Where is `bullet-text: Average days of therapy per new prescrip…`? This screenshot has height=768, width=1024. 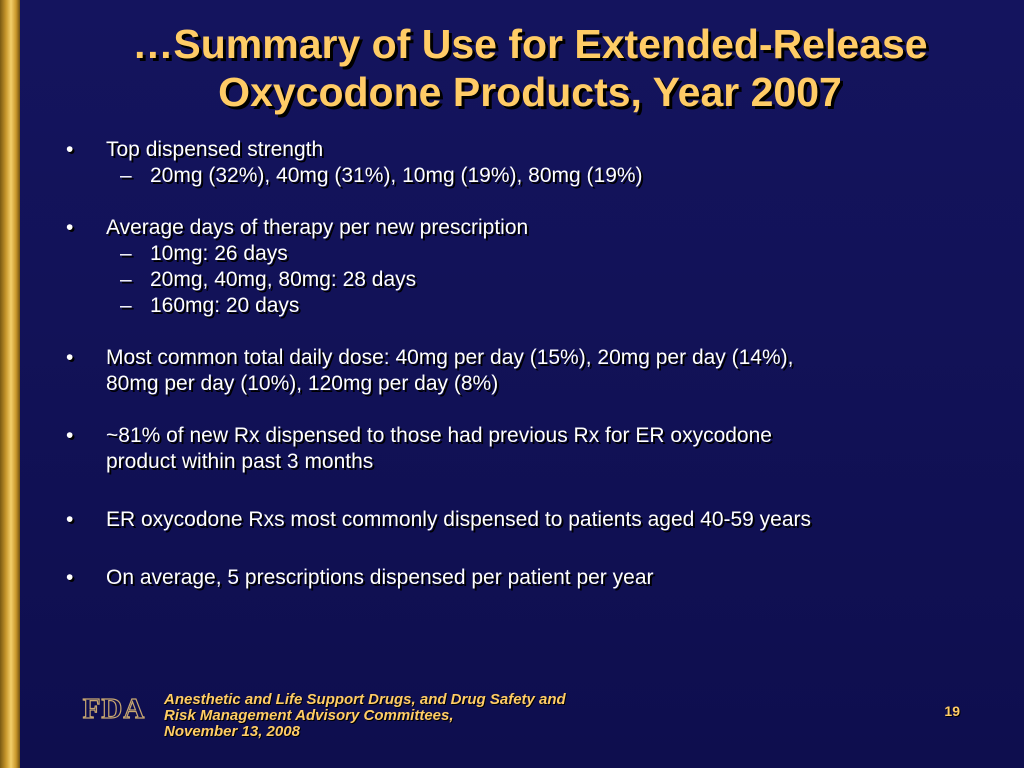
bullet-text: Average days of therapy per new prescrip… is located at coordinates (317, 227).